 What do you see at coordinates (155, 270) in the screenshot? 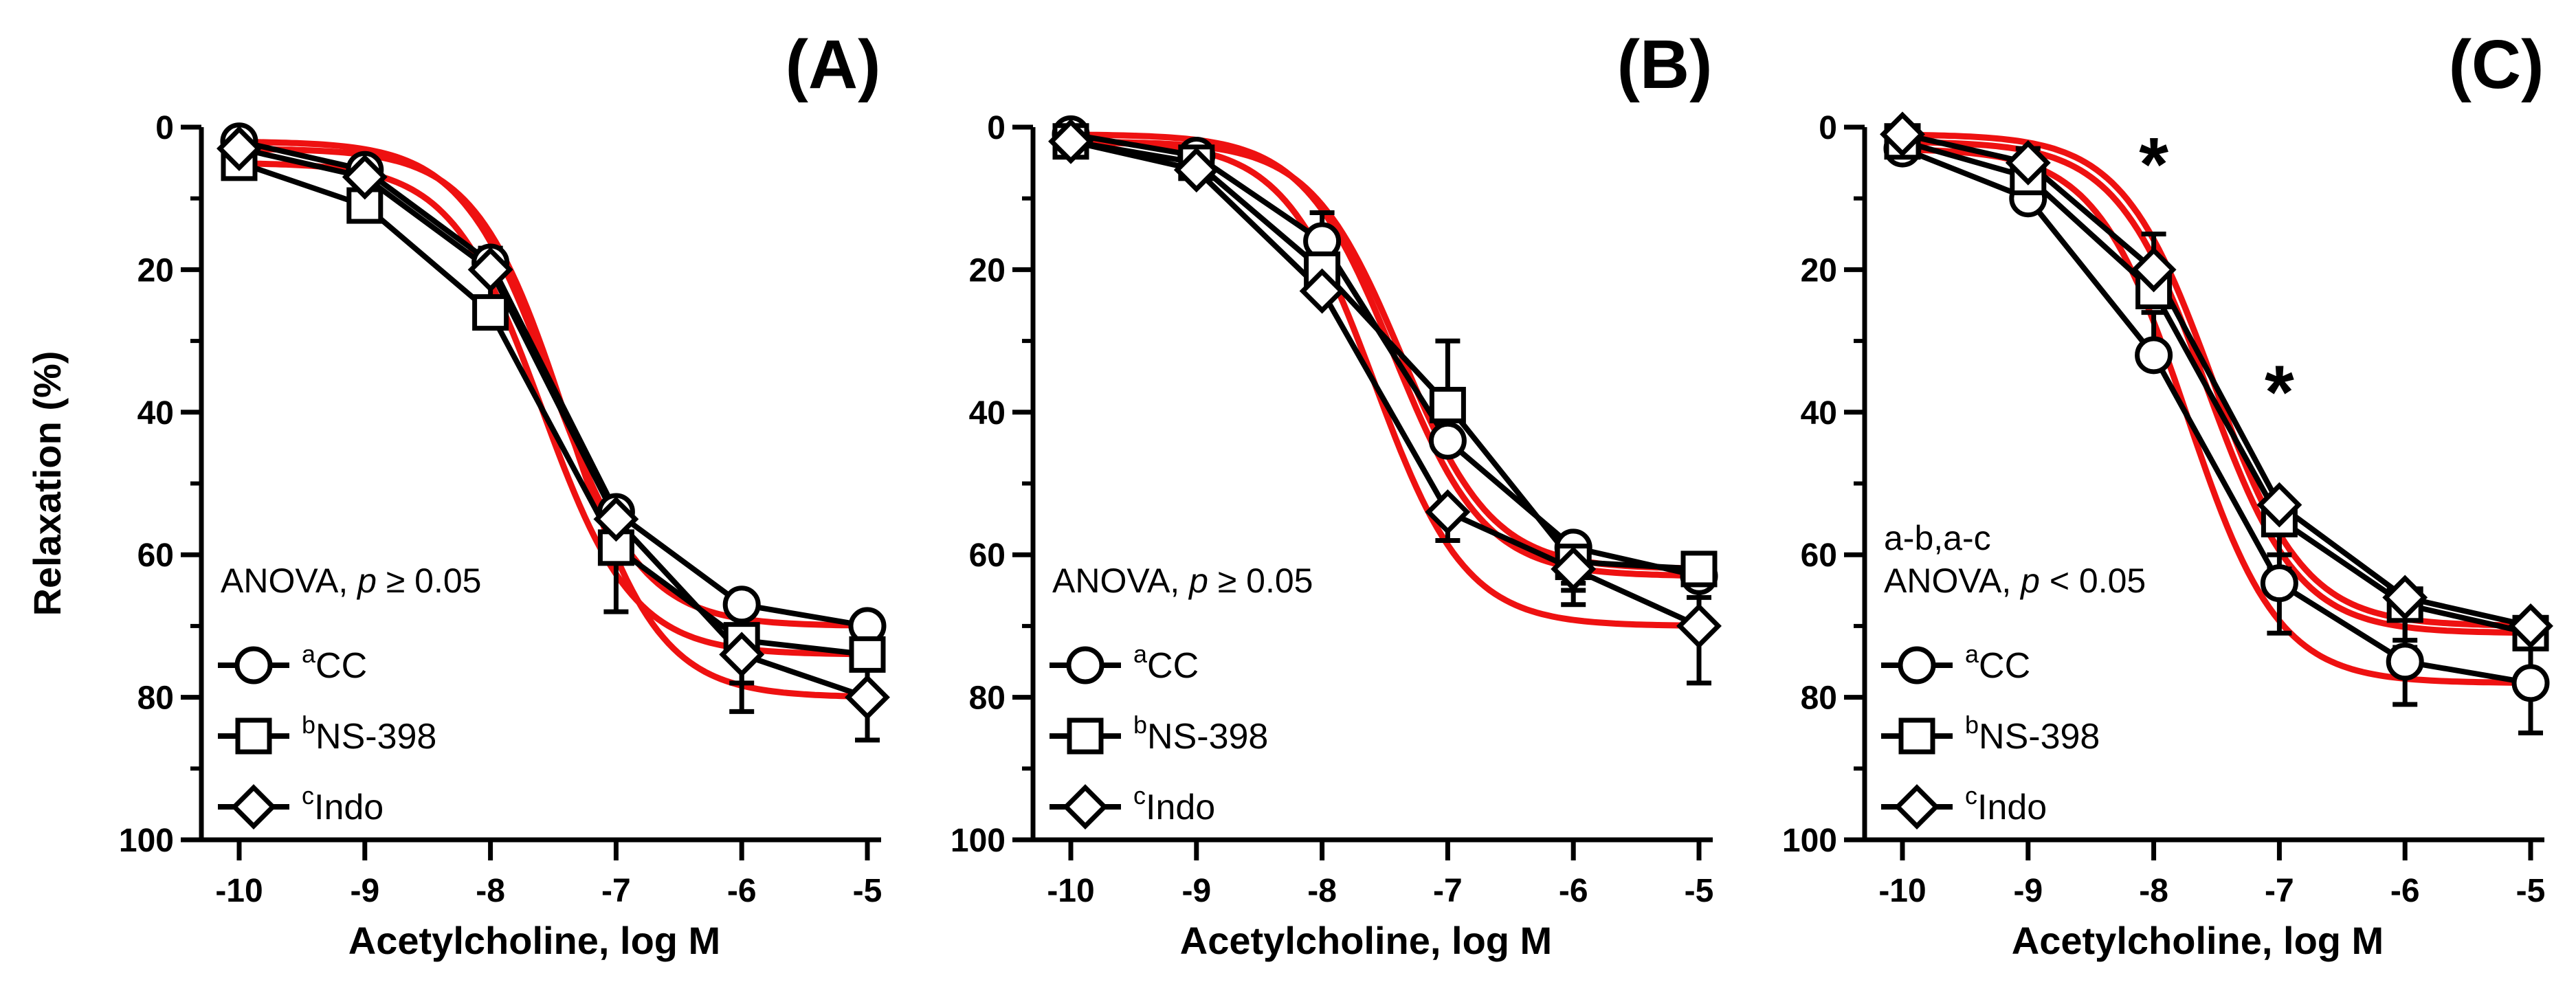
I see `y-tick-label: 20` at bounding box center [155, 270].